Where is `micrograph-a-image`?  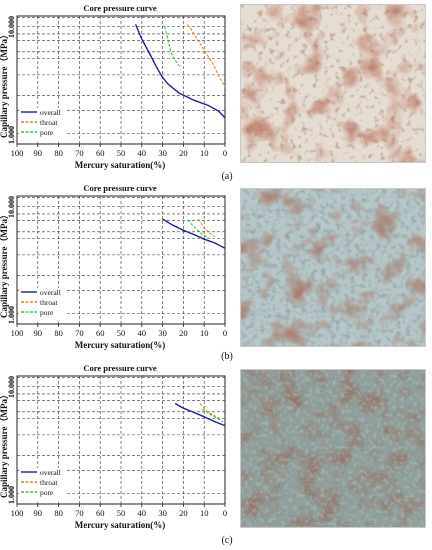 micrograph-a-image is located at coordinates (333, 83).